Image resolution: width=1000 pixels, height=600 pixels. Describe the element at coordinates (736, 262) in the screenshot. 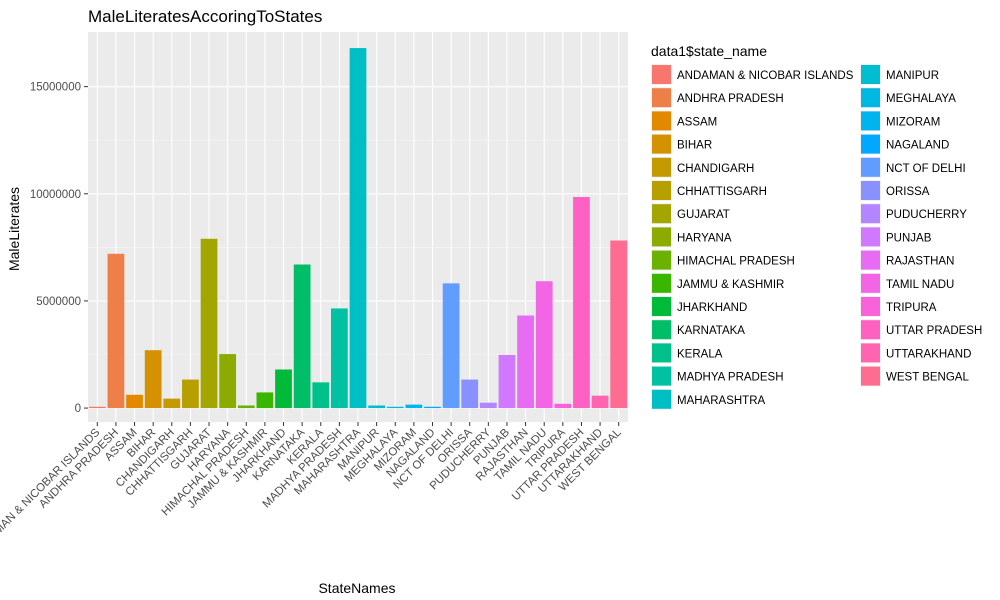

I see `legend-label: HIMACHAL PRADESH` at that location.